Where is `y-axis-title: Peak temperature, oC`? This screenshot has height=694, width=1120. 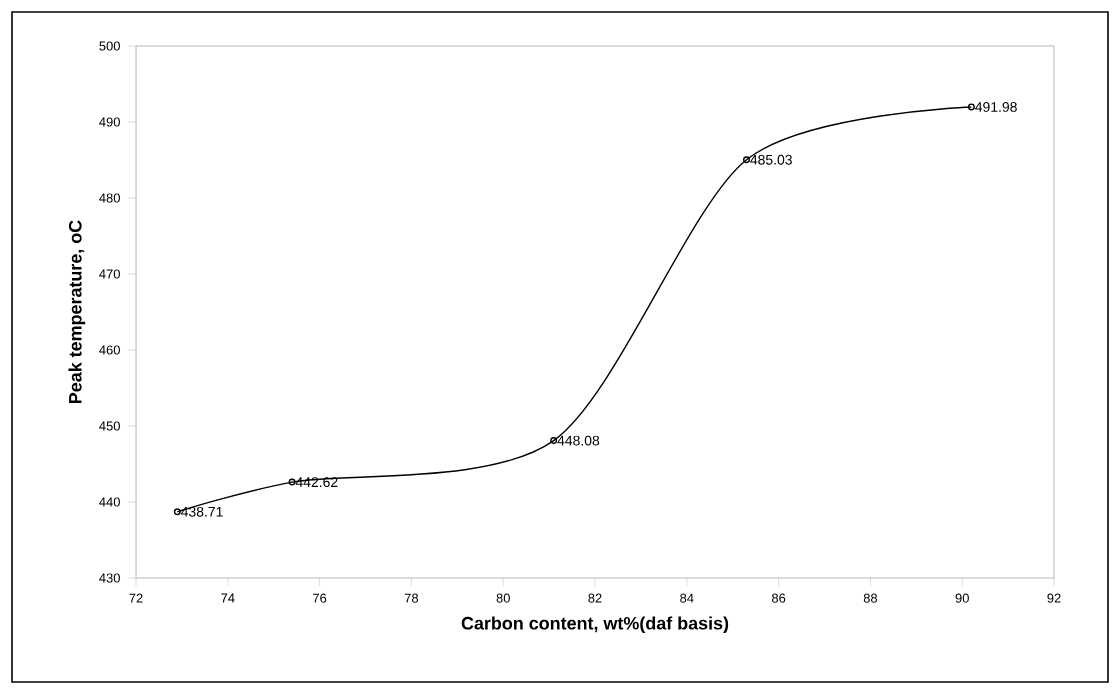
y-axis-title: Peak temperature, oC is located at coordinates (77, 311).